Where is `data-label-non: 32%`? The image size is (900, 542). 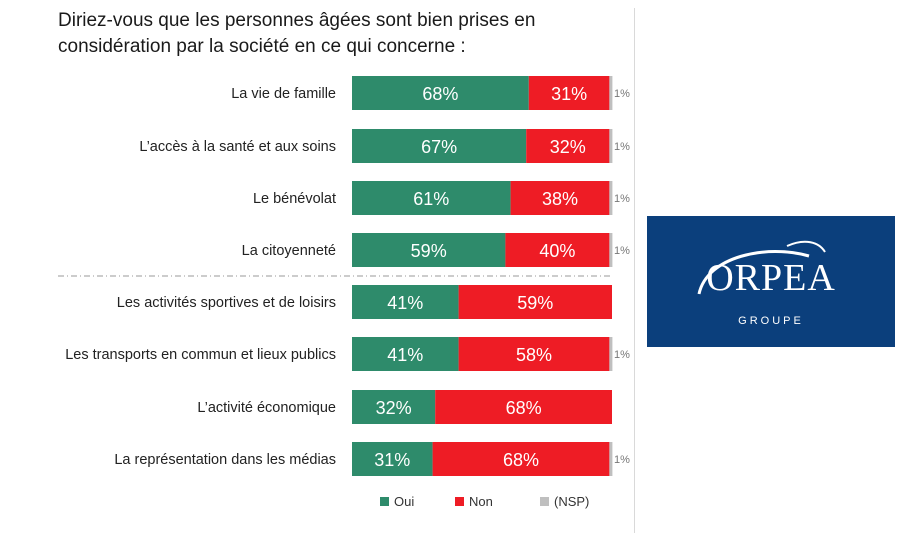 data-label-non: 32% is located at coordinates (568, 147).